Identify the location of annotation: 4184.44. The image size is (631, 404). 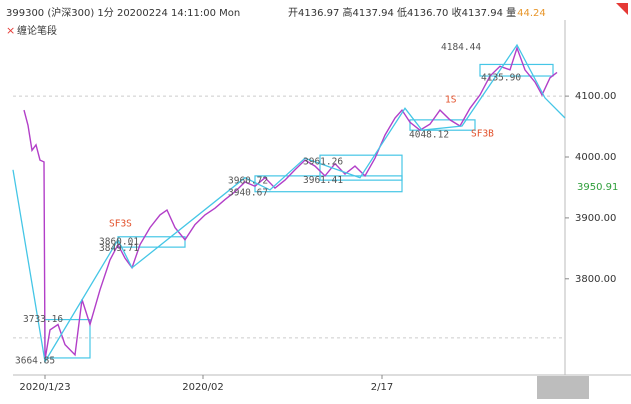
(461, 47).